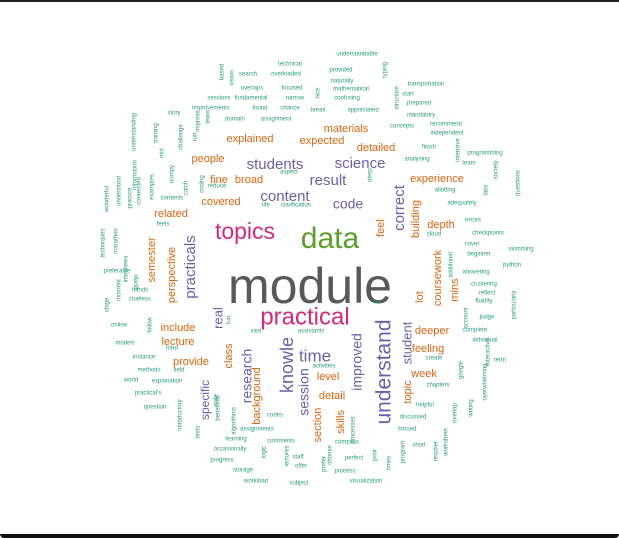 This screenshot has height=538, width=619. I want to click on word-mathematical: mathematical, so click(351, 90).